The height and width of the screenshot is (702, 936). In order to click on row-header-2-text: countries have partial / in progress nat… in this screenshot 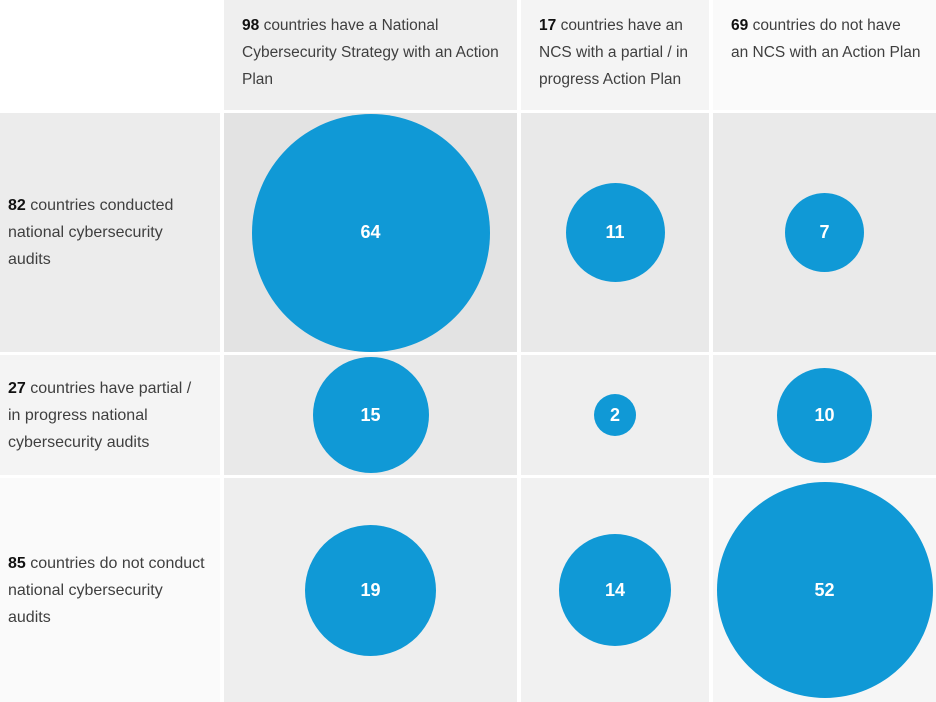, I will do `click(100, 415)`.